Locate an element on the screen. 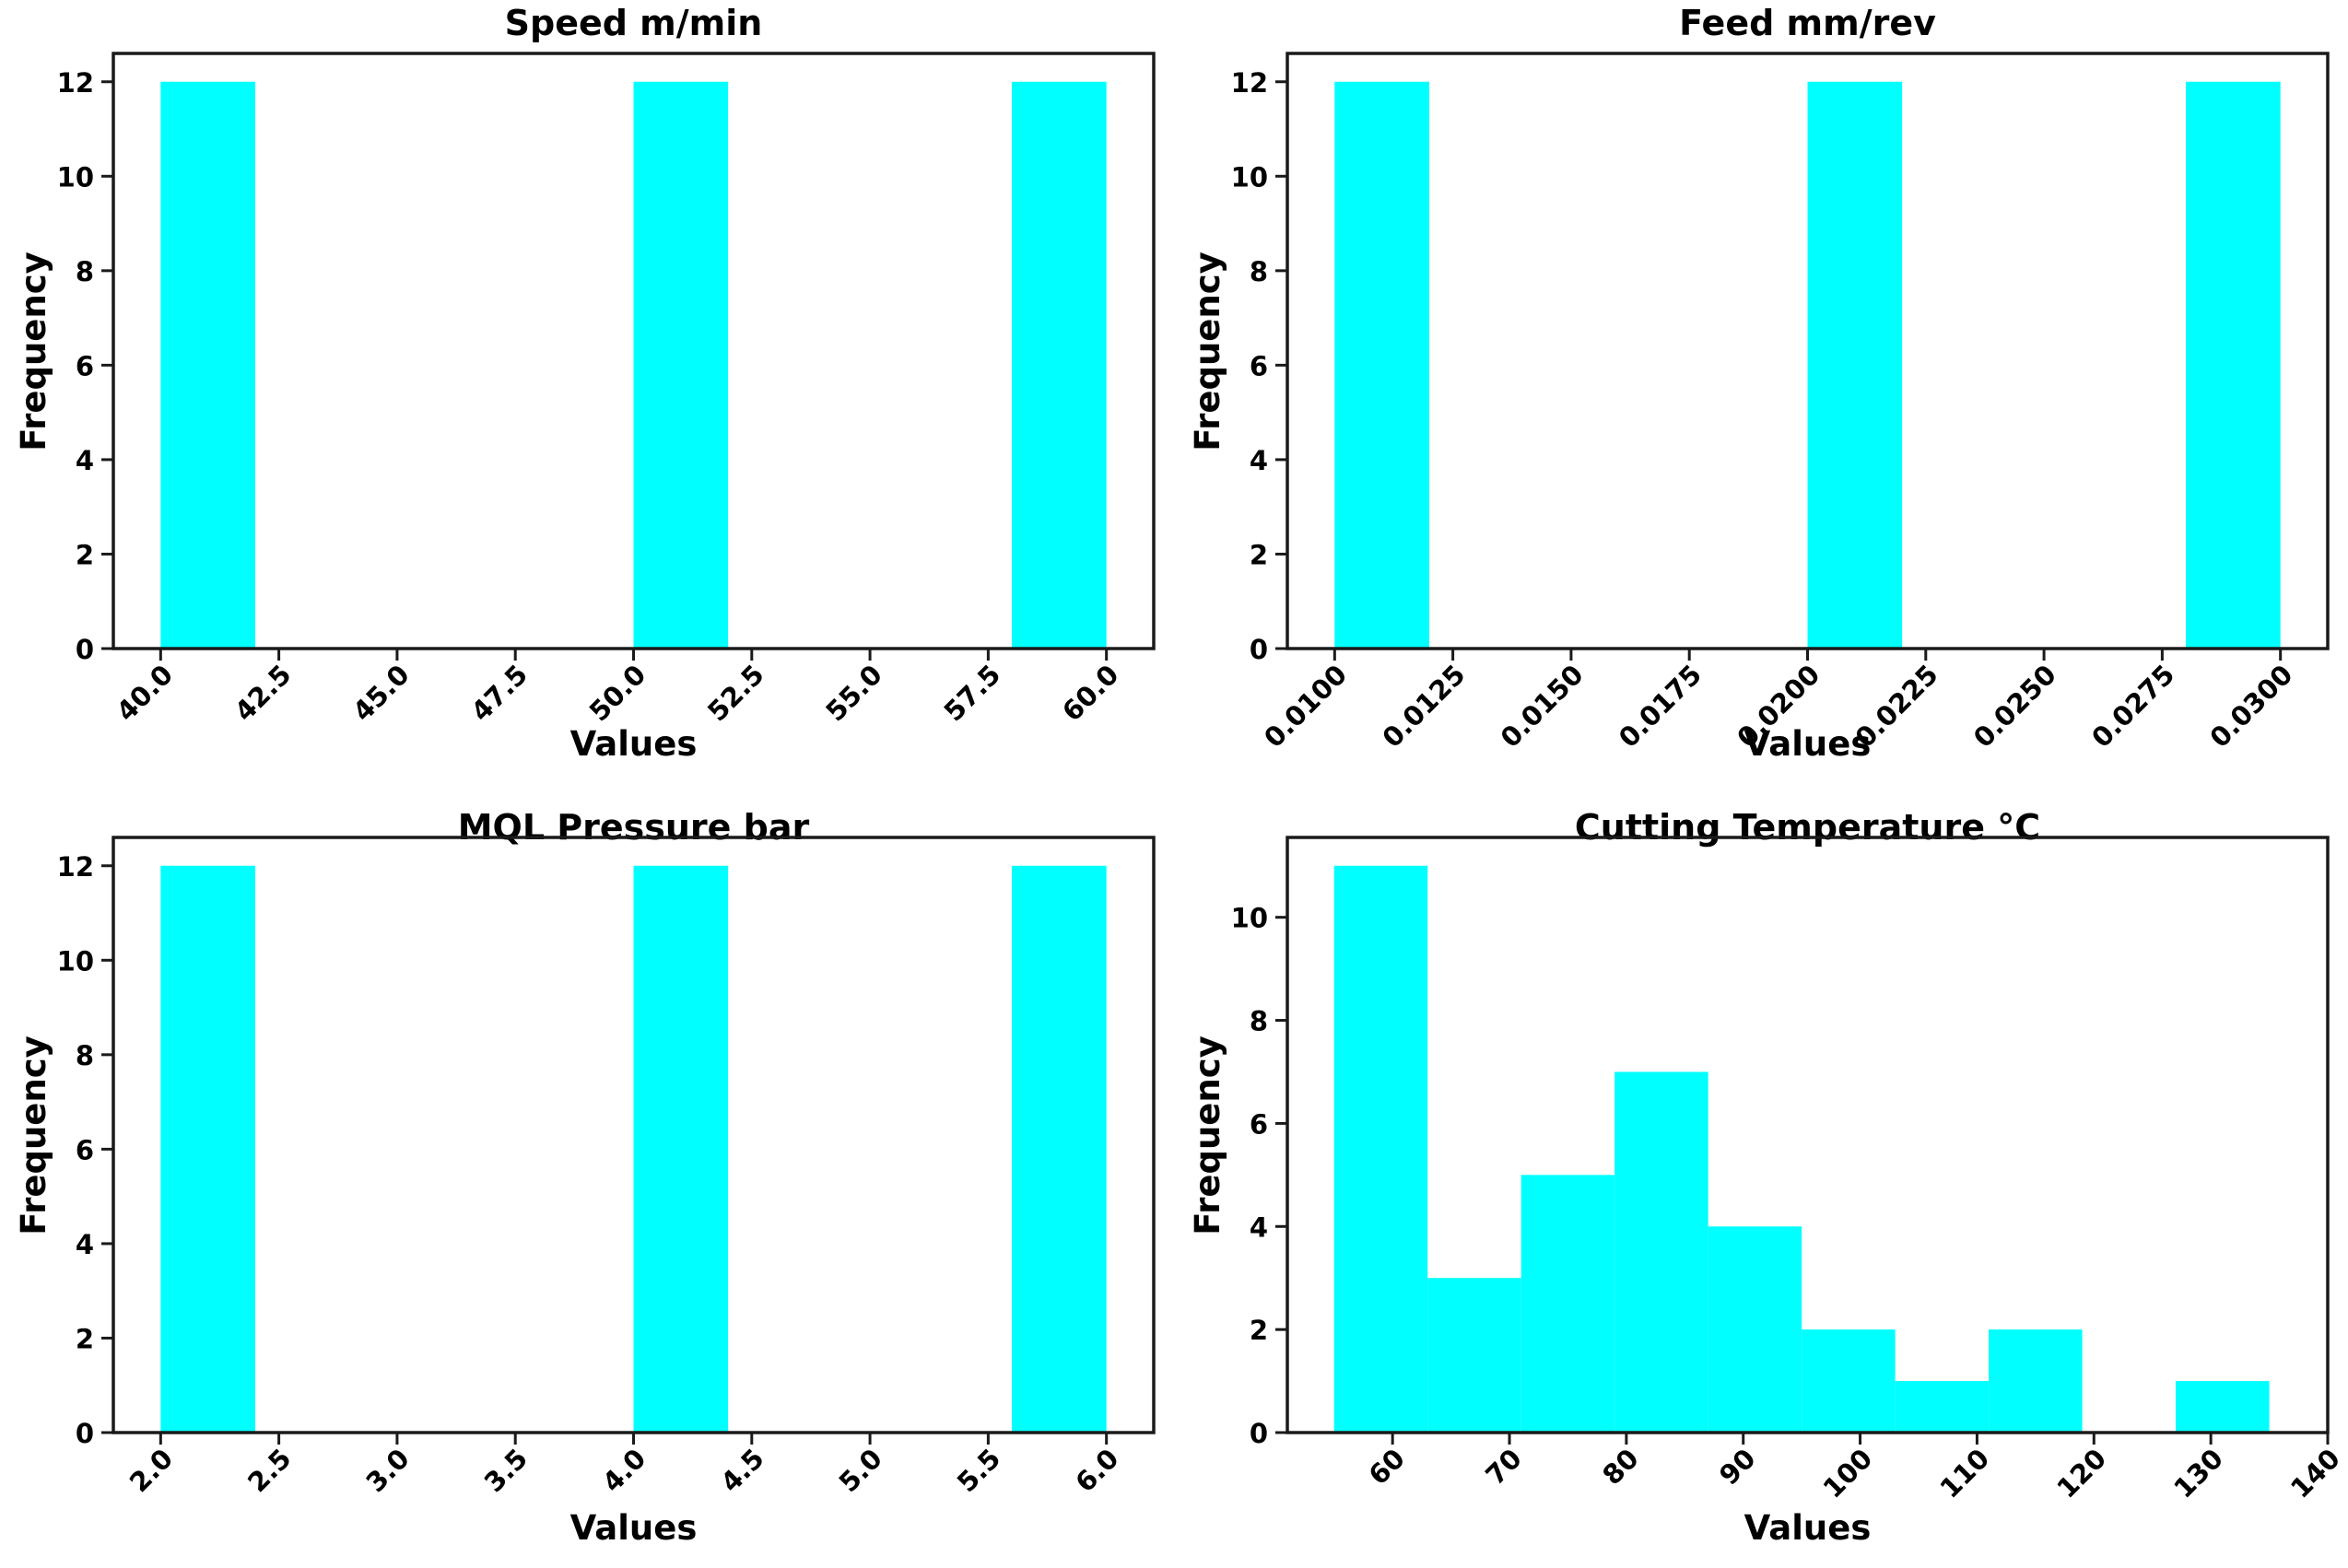 Image resolution: width=2348 pixels, height=1568 pixels. x-tick-label: 52.5 is located at coordinates (736, 693).